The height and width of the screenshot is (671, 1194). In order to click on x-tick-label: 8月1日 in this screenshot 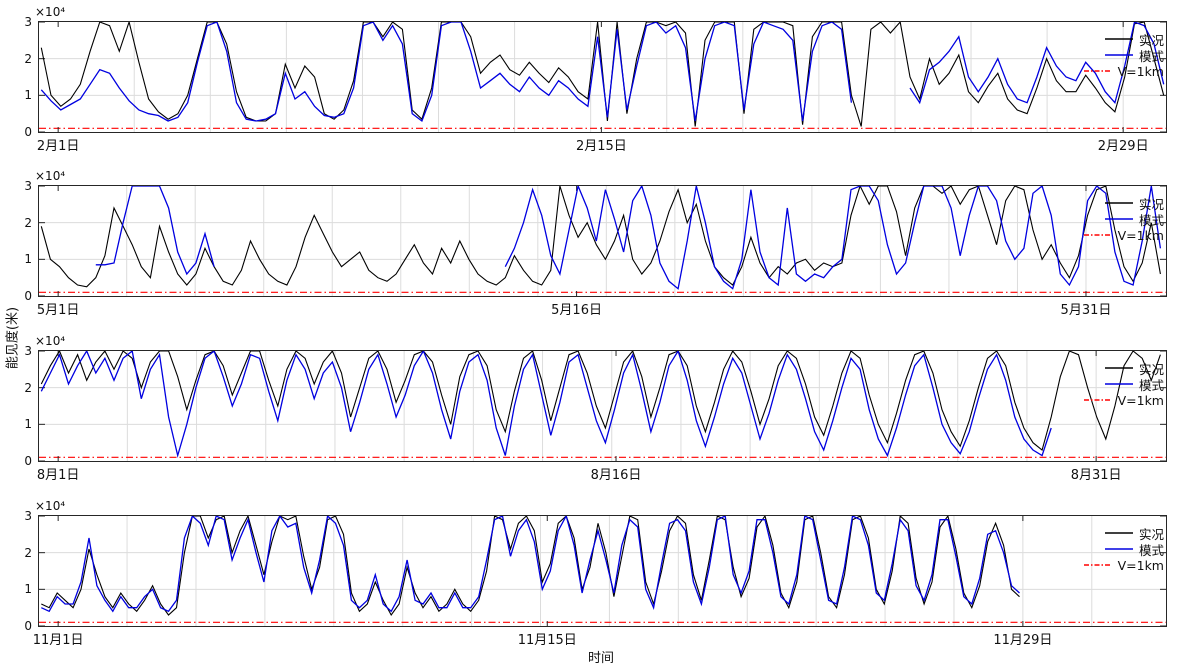, I will do `click(58, 475)`.